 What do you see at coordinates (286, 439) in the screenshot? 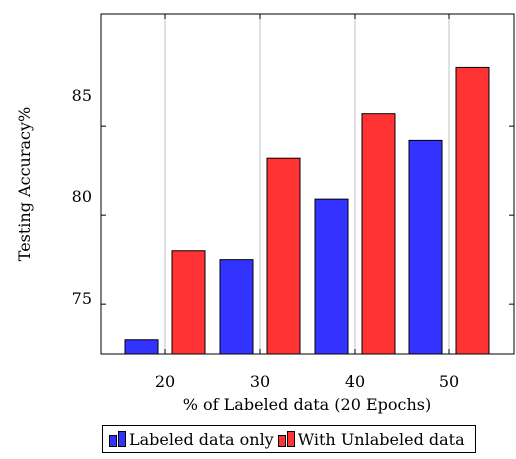
I see `red-bar-swatch-icon` at bounding box center [286, 439].